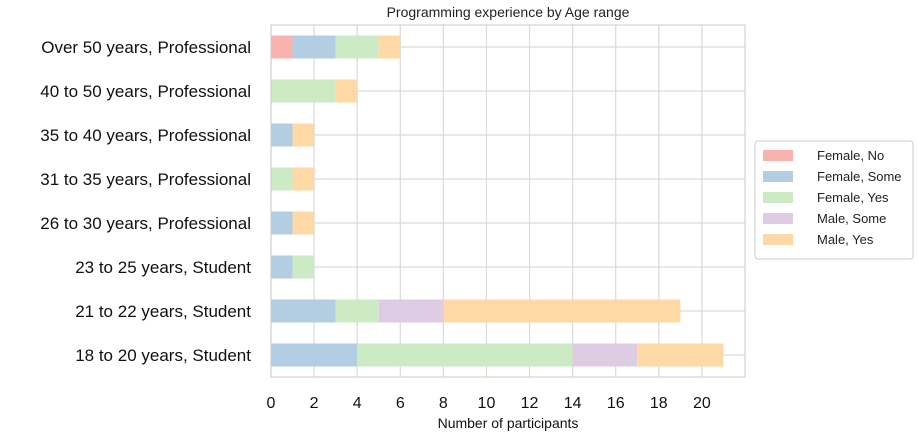 The image size is (918, 435). I want to click on category-label: 40 to 50 years, Professional, so click(145, 91).